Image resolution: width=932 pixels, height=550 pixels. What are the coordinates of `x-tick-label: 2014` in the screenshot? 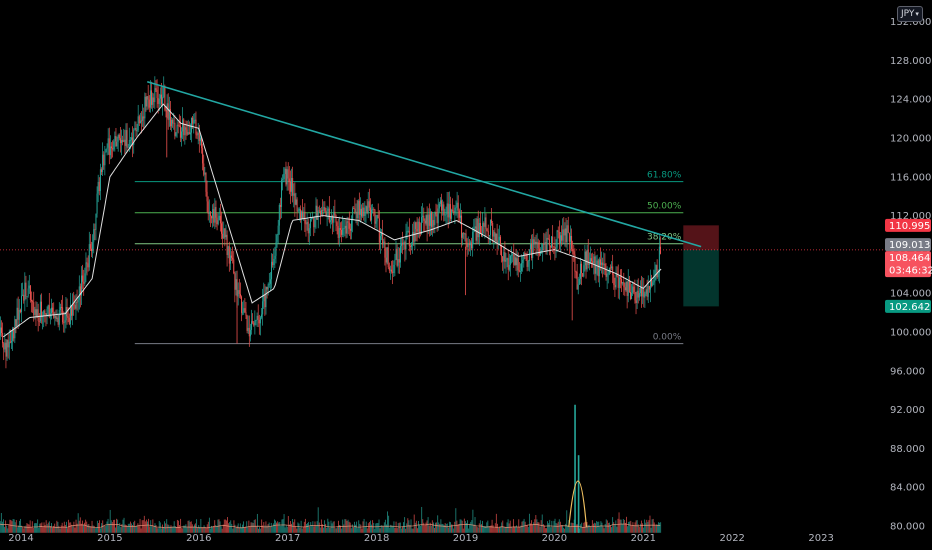 It's located at (20, 538).